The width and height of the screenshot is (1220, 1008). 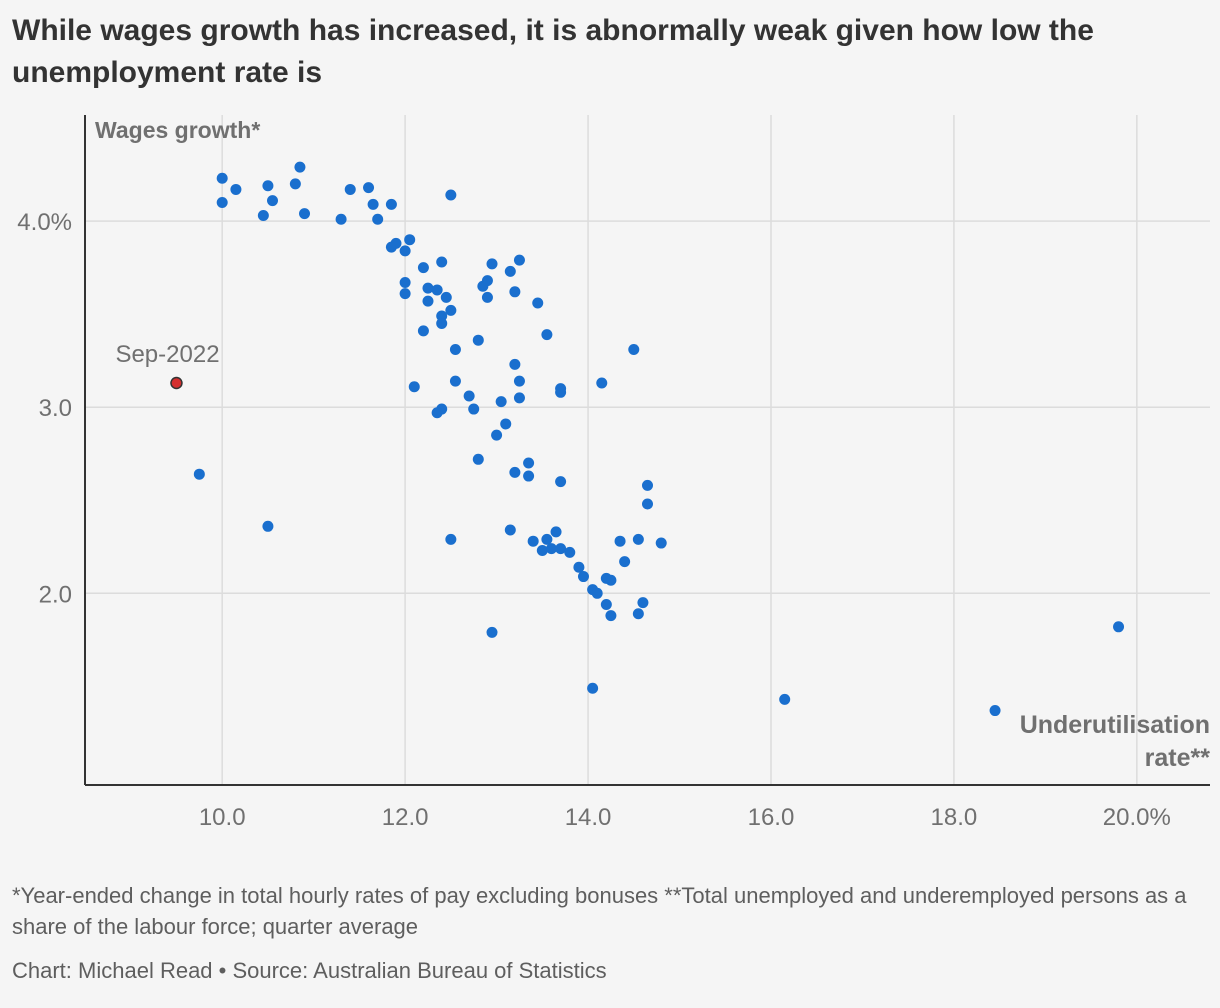 I want to click on x-tick-label: 16.0, so click(x=771, y=817).